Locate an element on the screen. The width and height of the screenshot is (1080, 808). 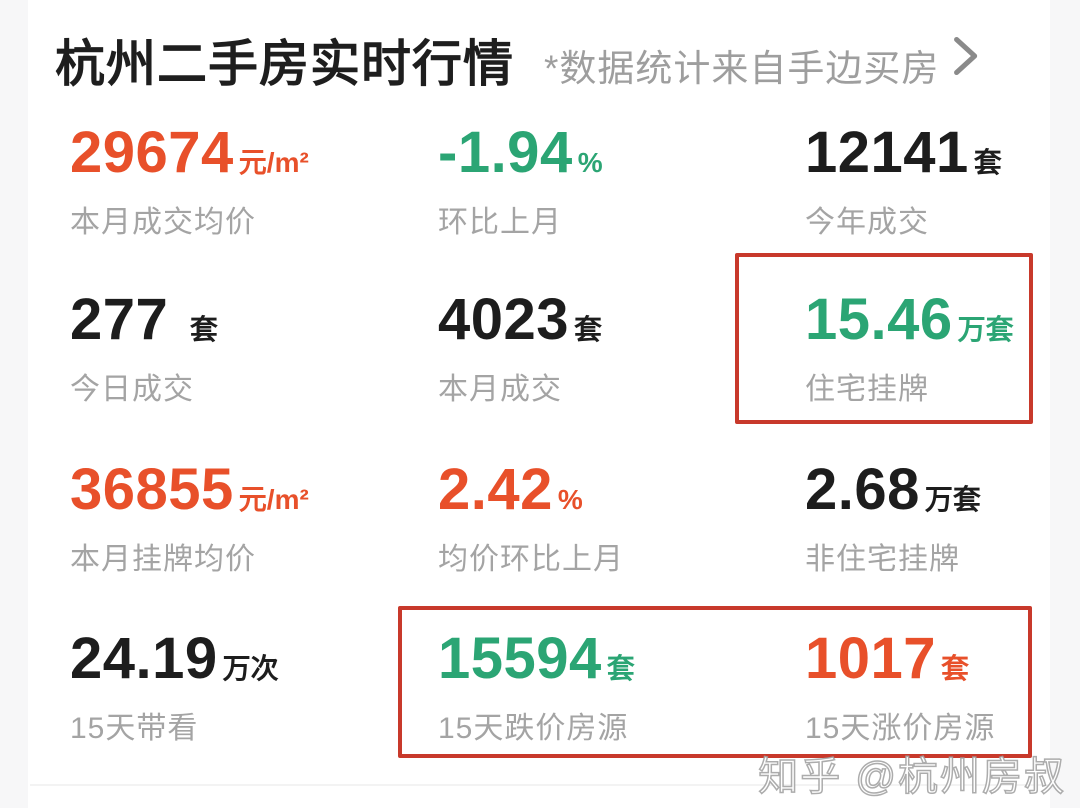
stat-15day-viewings: 24.19 万次 15天带看 is located at coordinates (174, 687).